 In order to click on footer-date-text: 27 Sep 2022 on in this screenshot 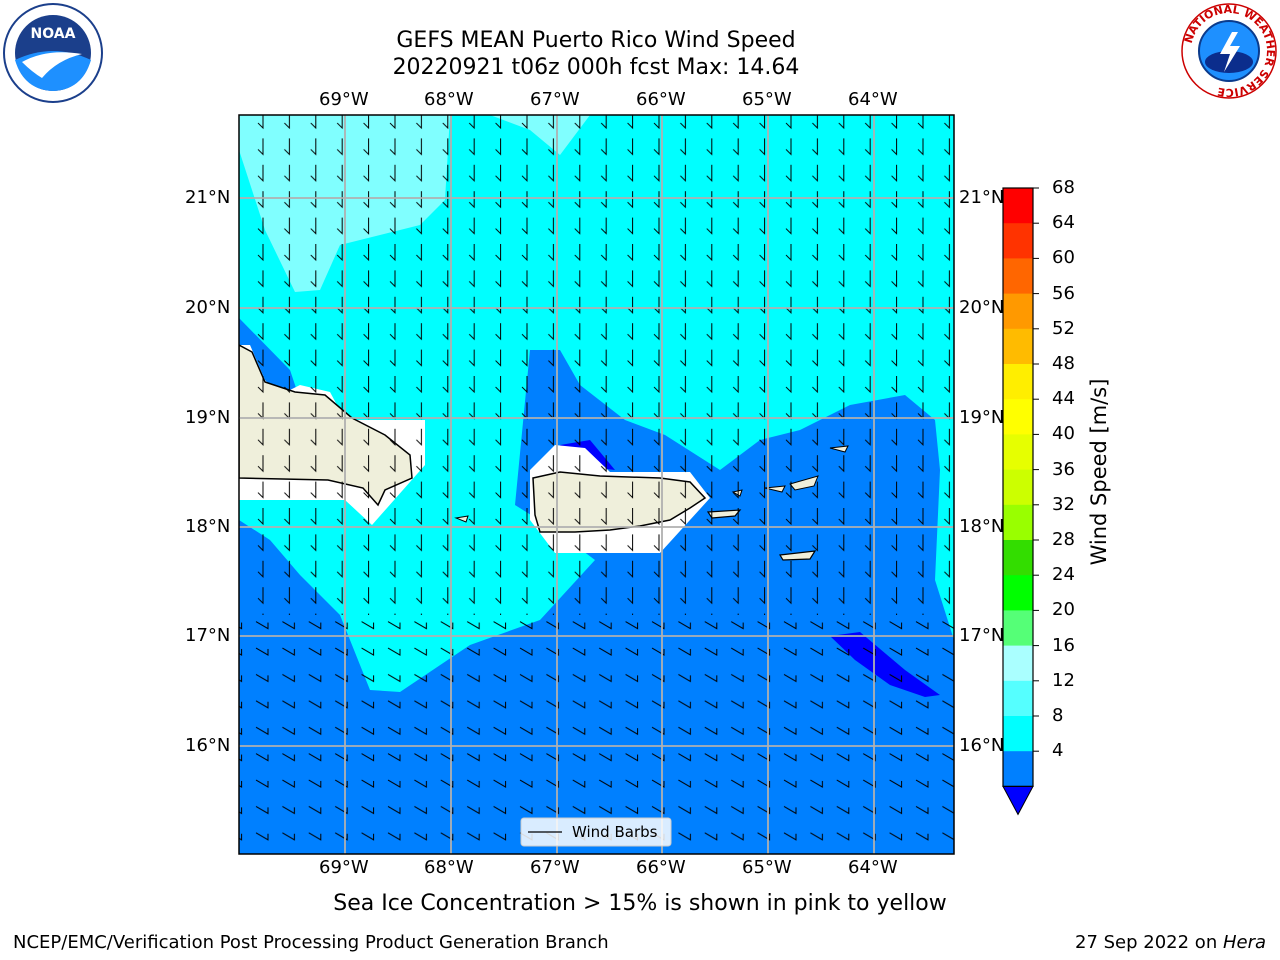, I will do `click(1149, 942)`.